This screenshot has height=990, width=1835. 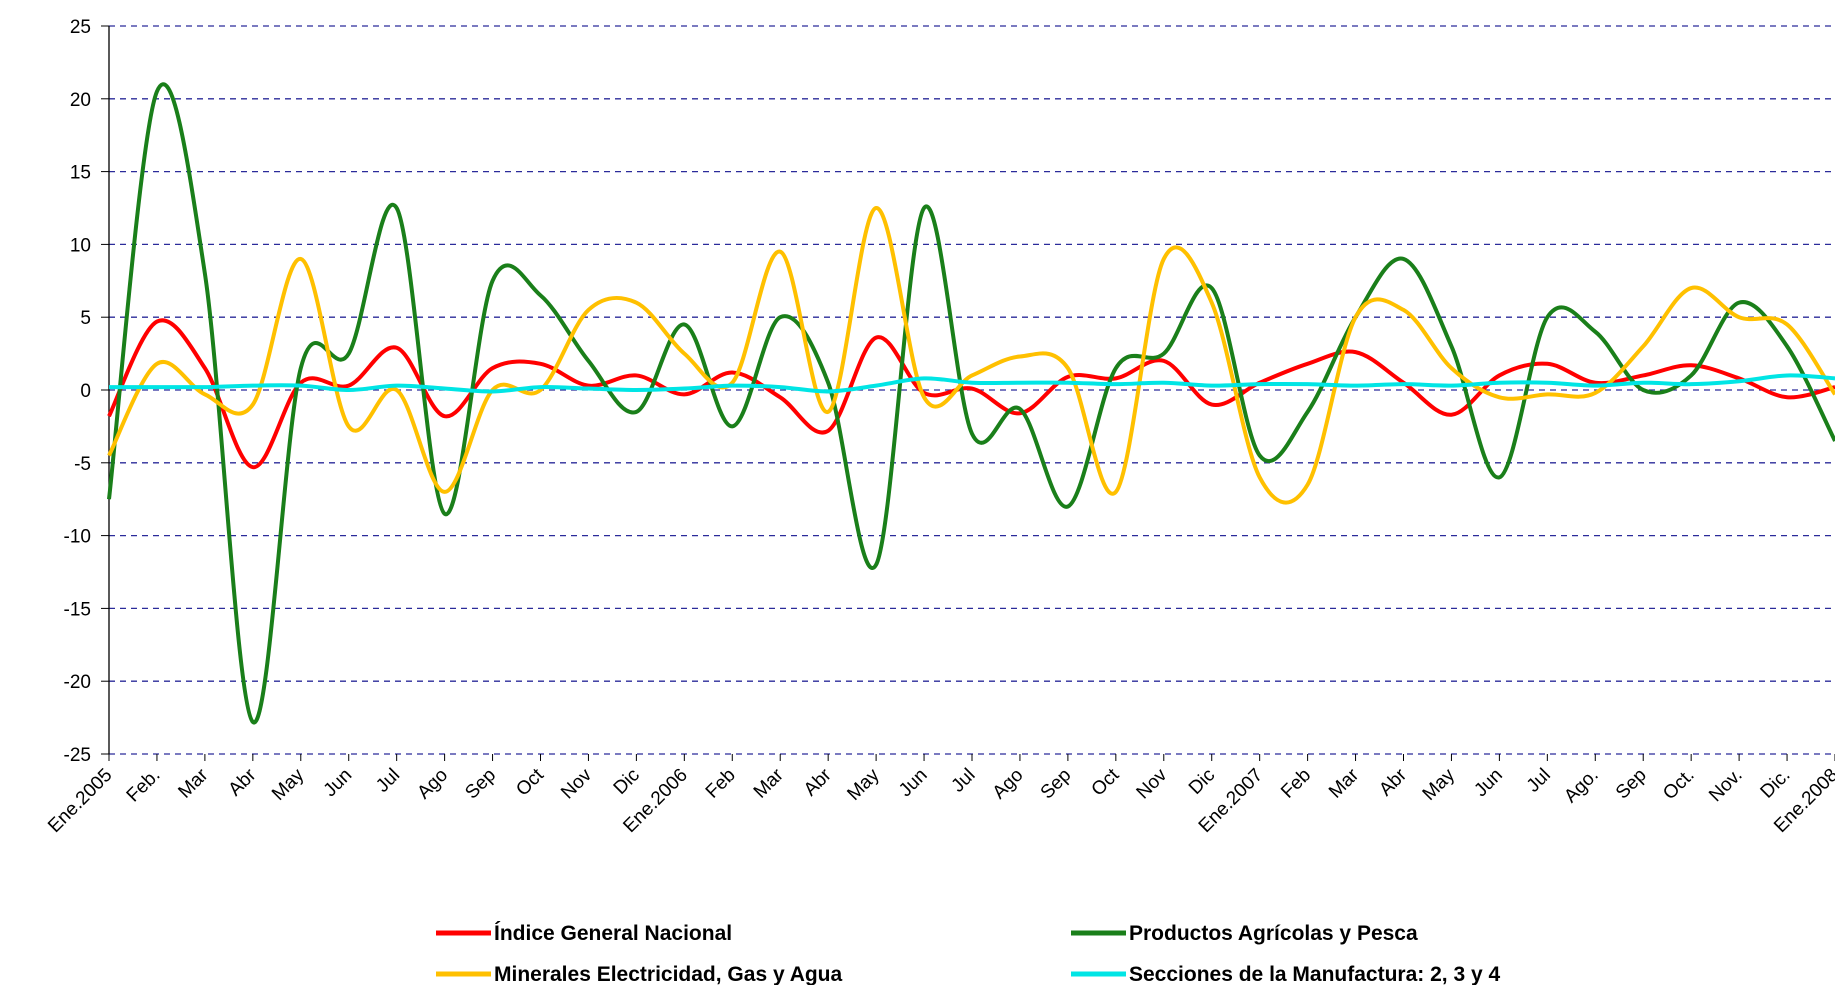 What do you see at coordinates (80, 801) in the screenshot?
I see `x-tick-label: Ene.2005` at bounding box center [80, 801].